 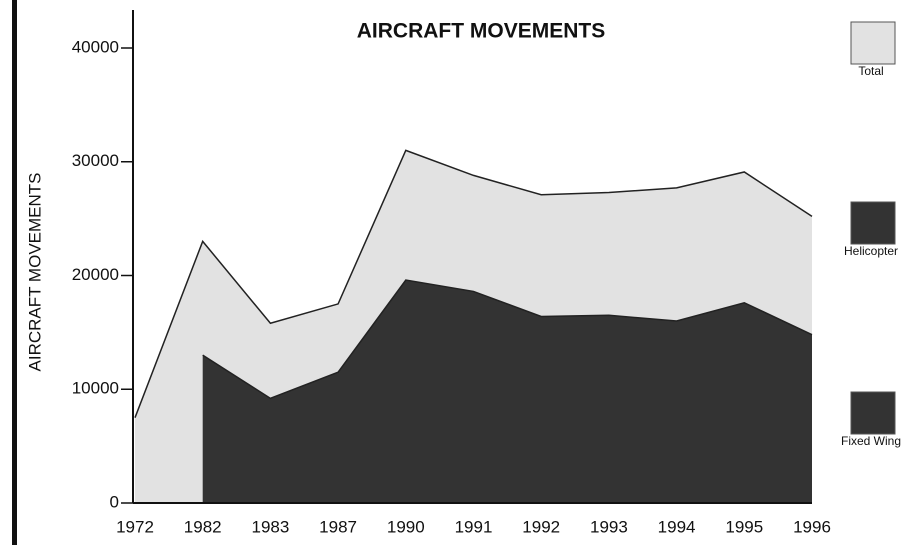 I want to click on page-border, so click(x=14, y=272).